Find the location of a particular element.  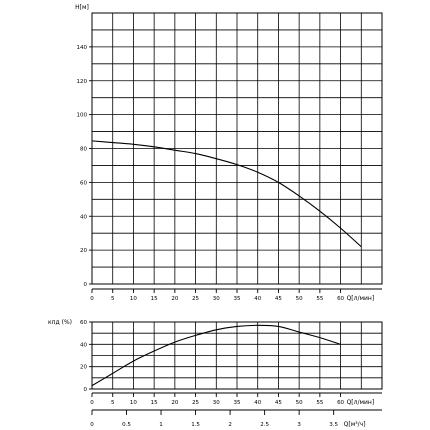

eff-x-tick-label: 60 is located at coordinates (340, 403).